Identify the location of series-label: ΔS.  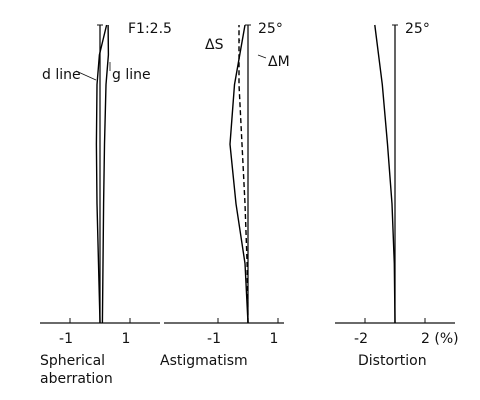
(214, 45).